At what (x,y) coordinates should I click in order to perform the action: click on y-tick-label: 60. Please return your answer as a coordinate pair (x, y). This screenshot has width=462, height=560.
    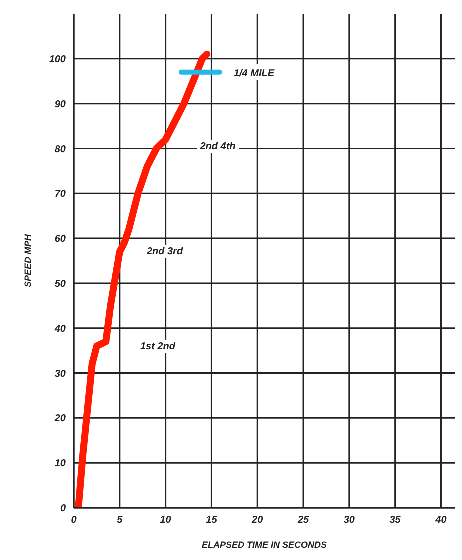
    Looking at the image, I should click on (60, 240).